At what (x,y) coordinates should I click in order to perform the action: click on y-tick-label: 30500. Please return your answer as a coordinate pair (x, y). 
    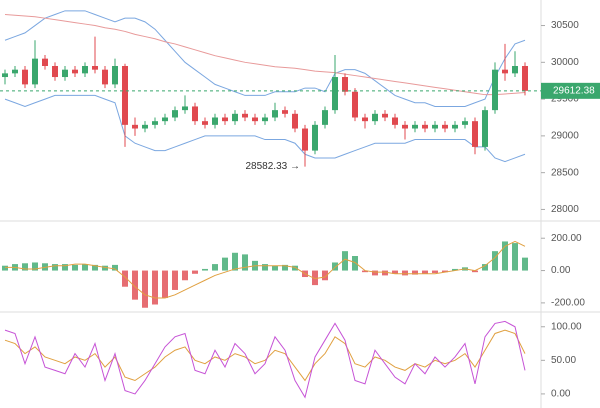
    Looking at the image, I should click on (565, 25).